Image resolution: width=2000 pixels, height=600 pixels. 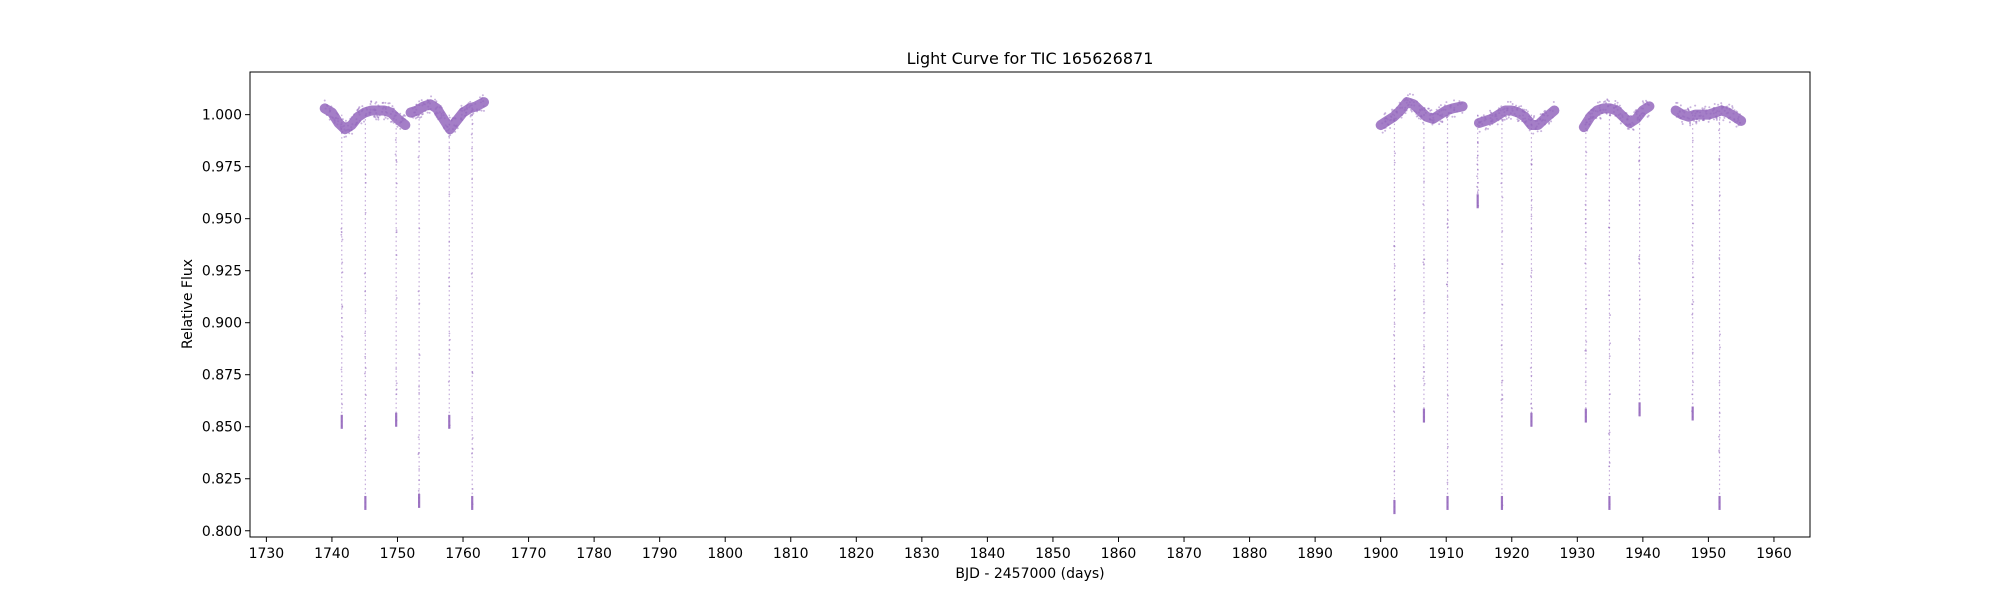 What do you see at coordinates (1030, 58) in the screenshot?
I see `chart-title: Light Curve for TIC 165626871` at bounding box center [1030, 58].